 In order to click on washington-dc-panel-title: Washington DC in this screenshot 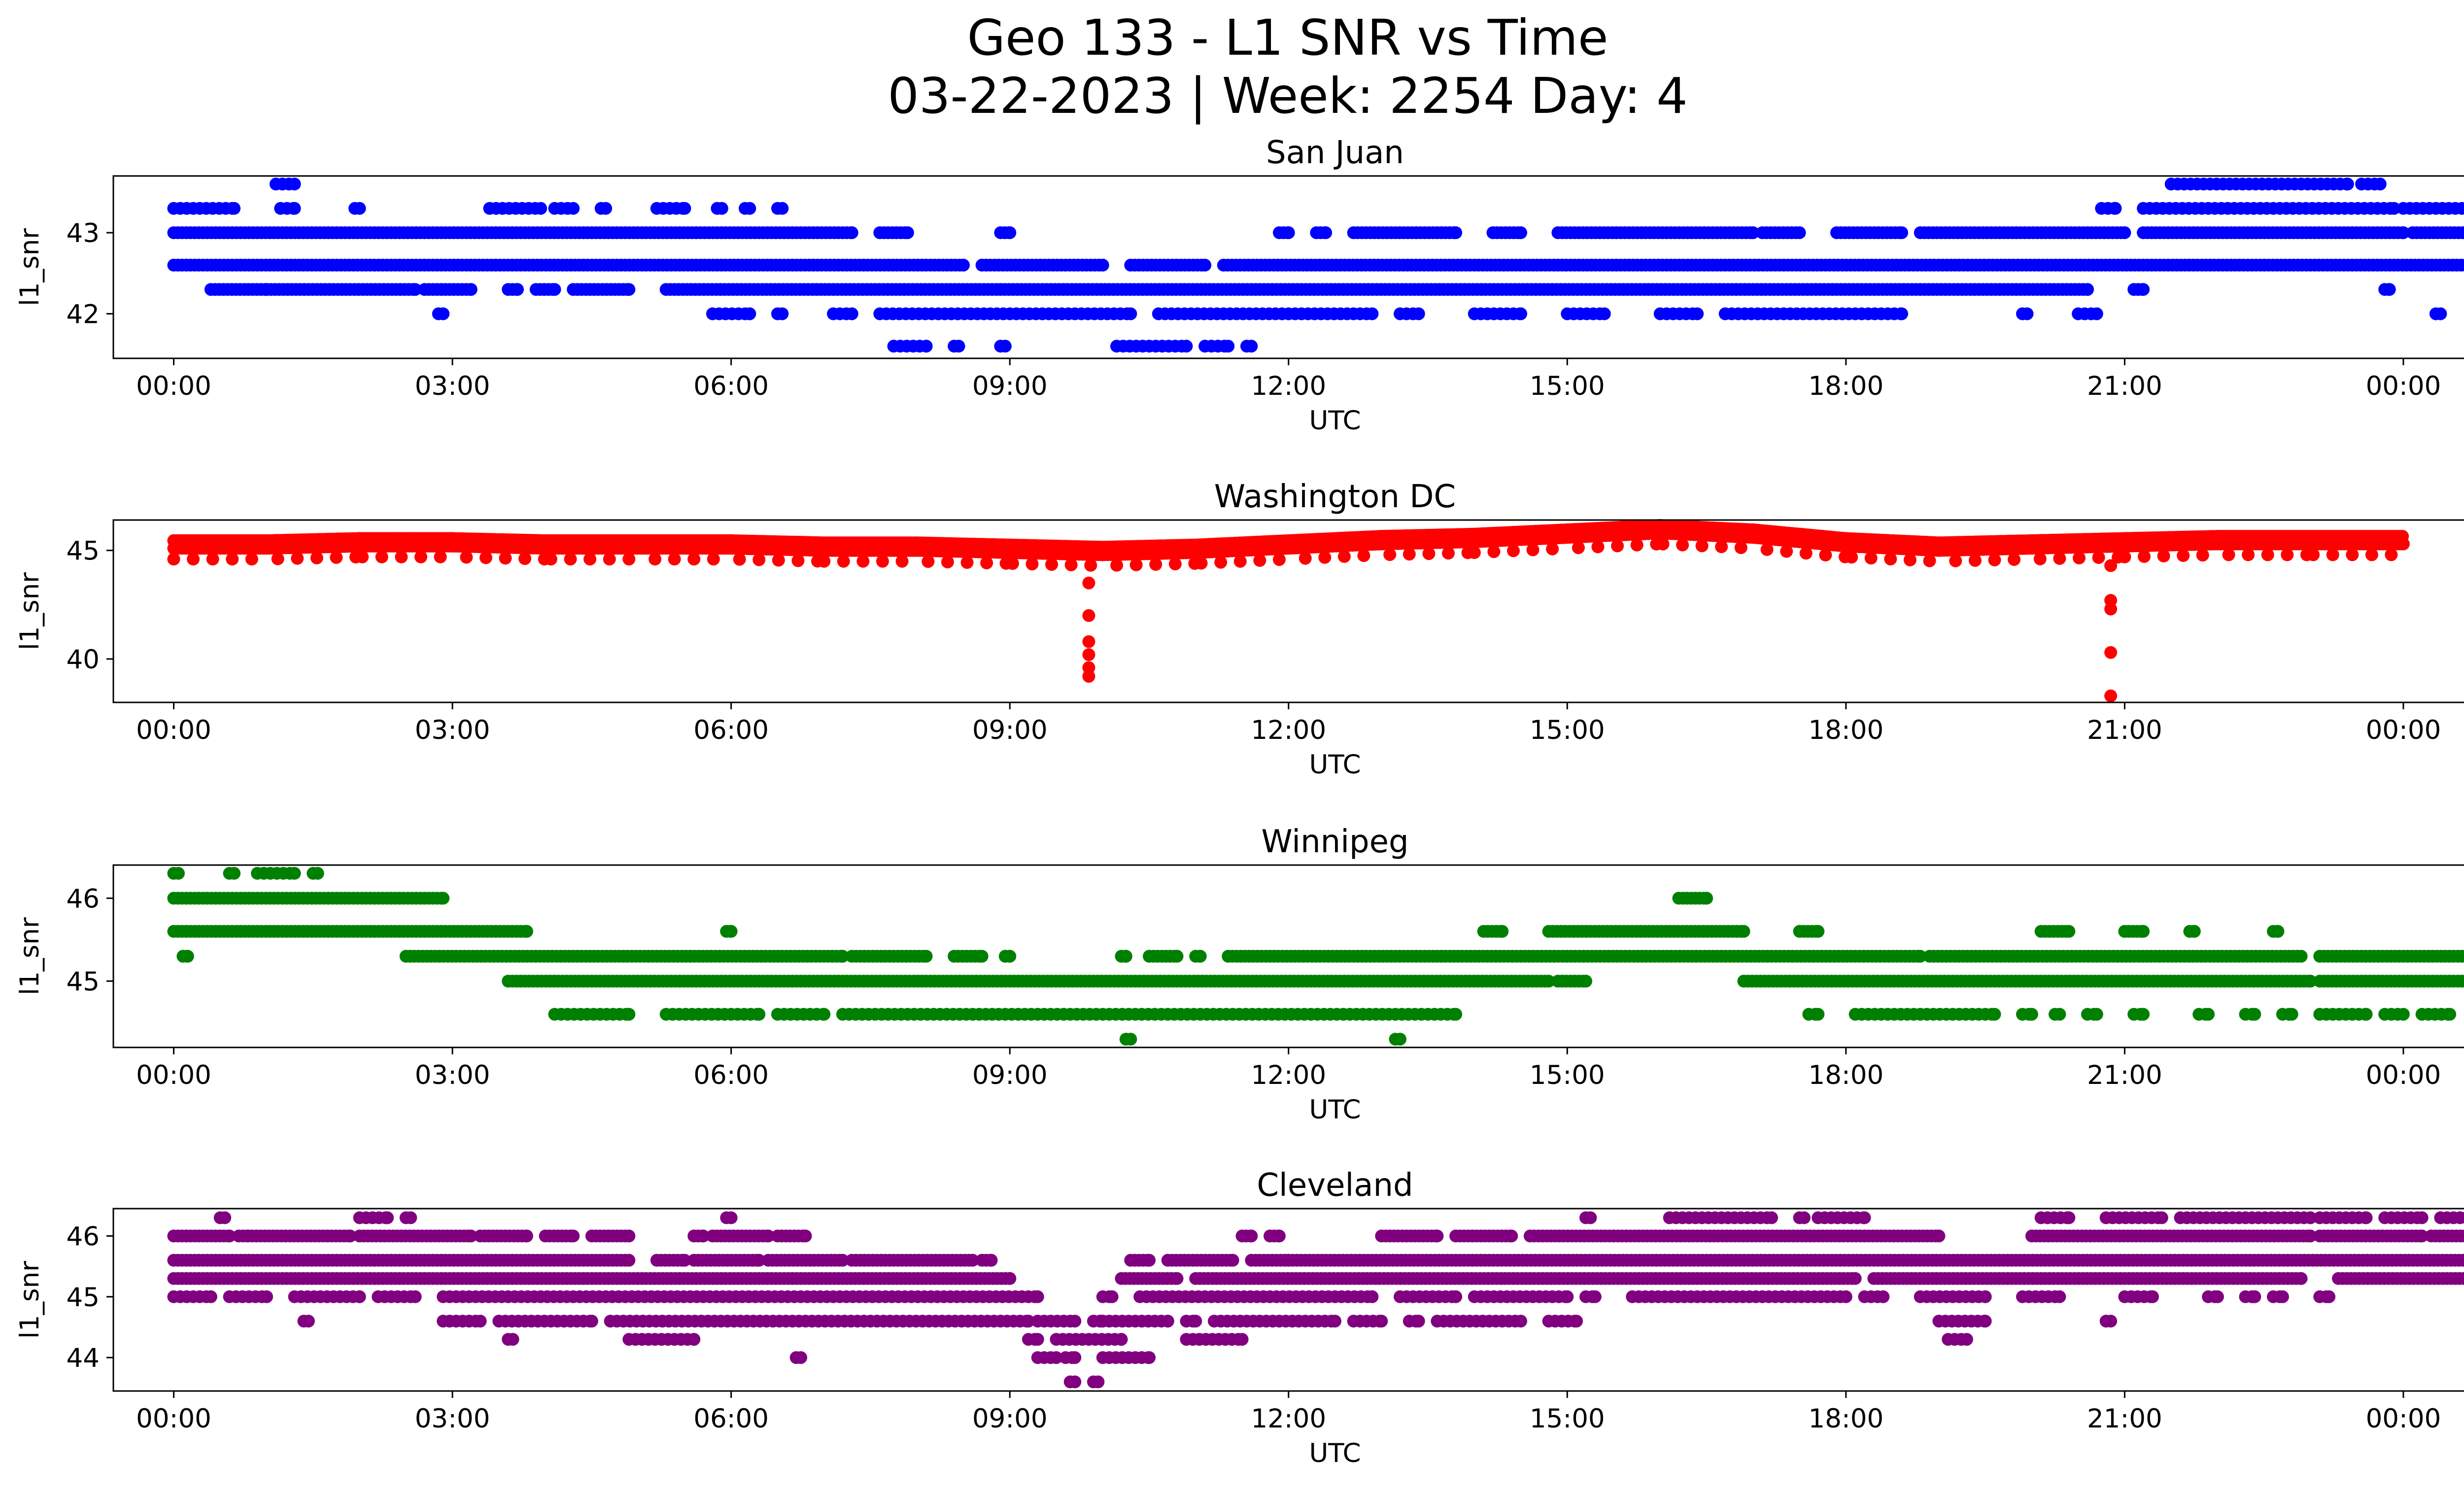, I will do `click(1335, 497)`.